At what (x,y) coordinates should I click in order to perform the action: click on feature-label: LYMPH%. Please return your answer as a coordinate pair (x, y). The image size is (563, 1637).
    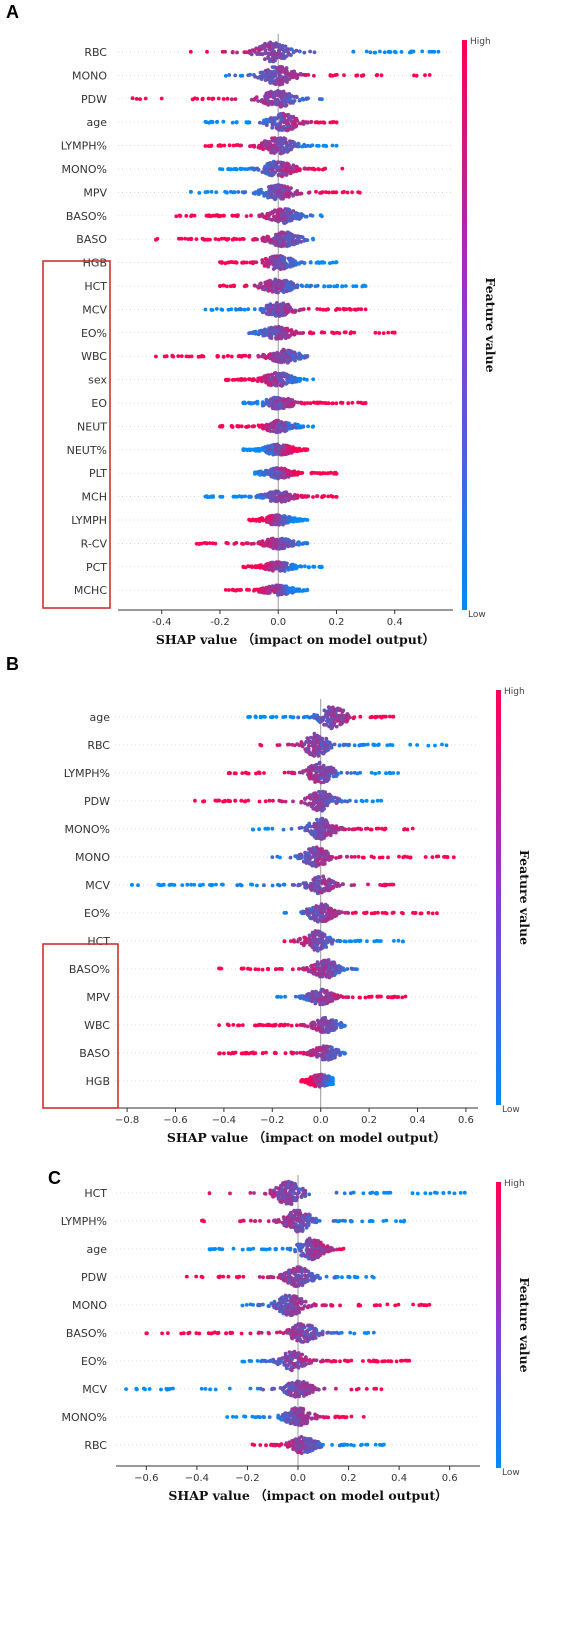
    Looking at the image, I should click on (87, 773).